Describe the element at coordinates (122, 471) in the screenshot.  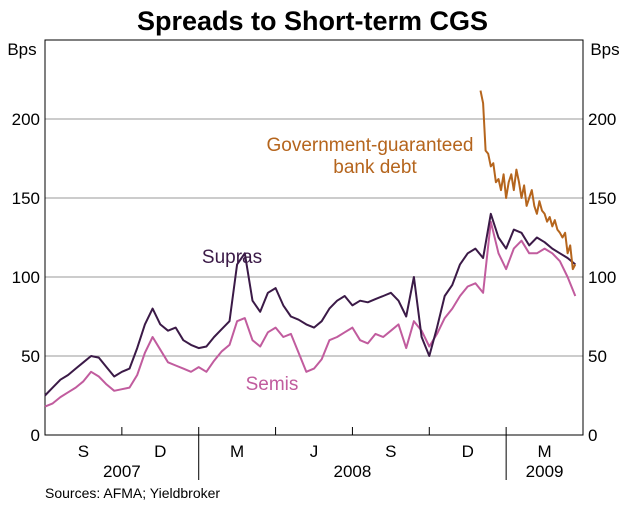
I see `x-year-label: 2007` at that location.